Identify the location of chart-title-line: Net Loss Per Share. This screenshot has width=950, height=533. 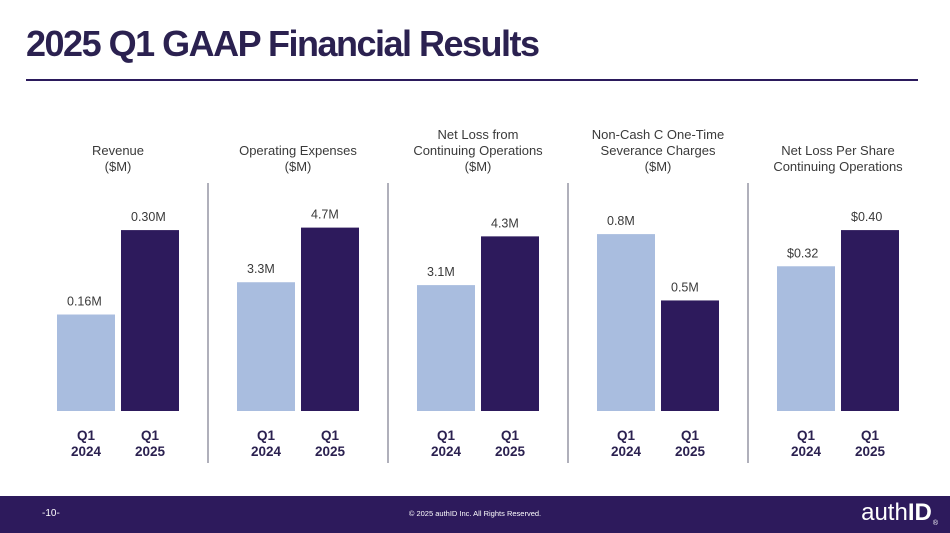
(837, 150).